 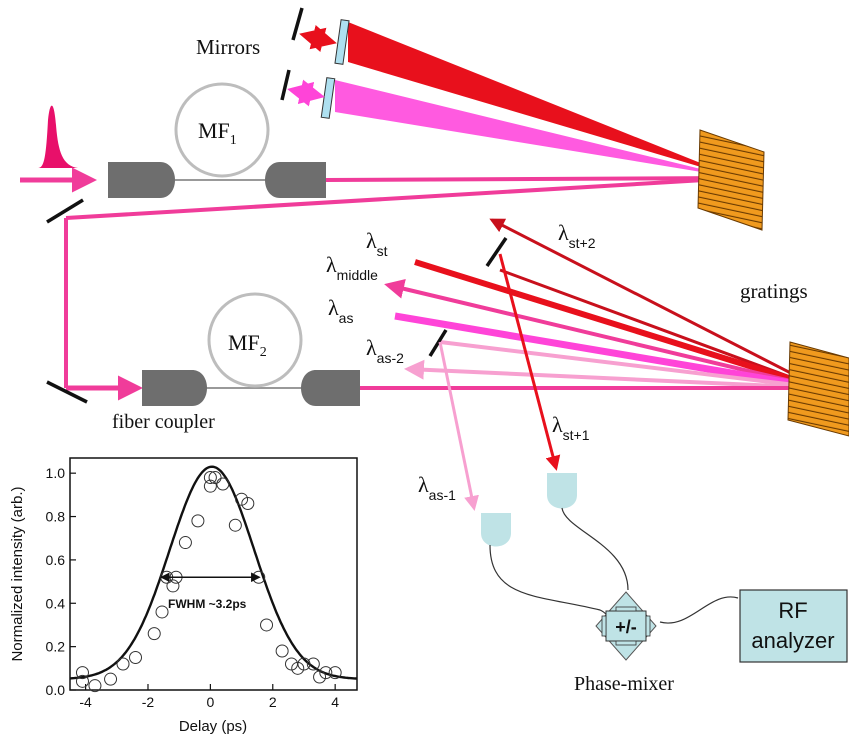 I want to click on mf1-label: MF1, so click(x=217, y=133).